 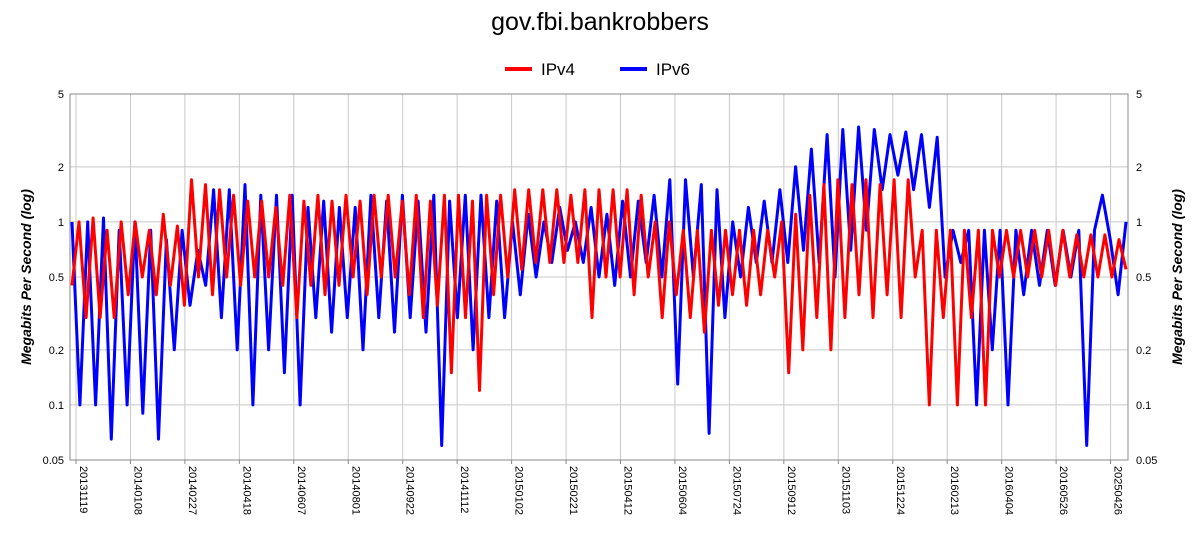 I want to click on x-tick-label: 20250426, so click(x=1118, y=490).